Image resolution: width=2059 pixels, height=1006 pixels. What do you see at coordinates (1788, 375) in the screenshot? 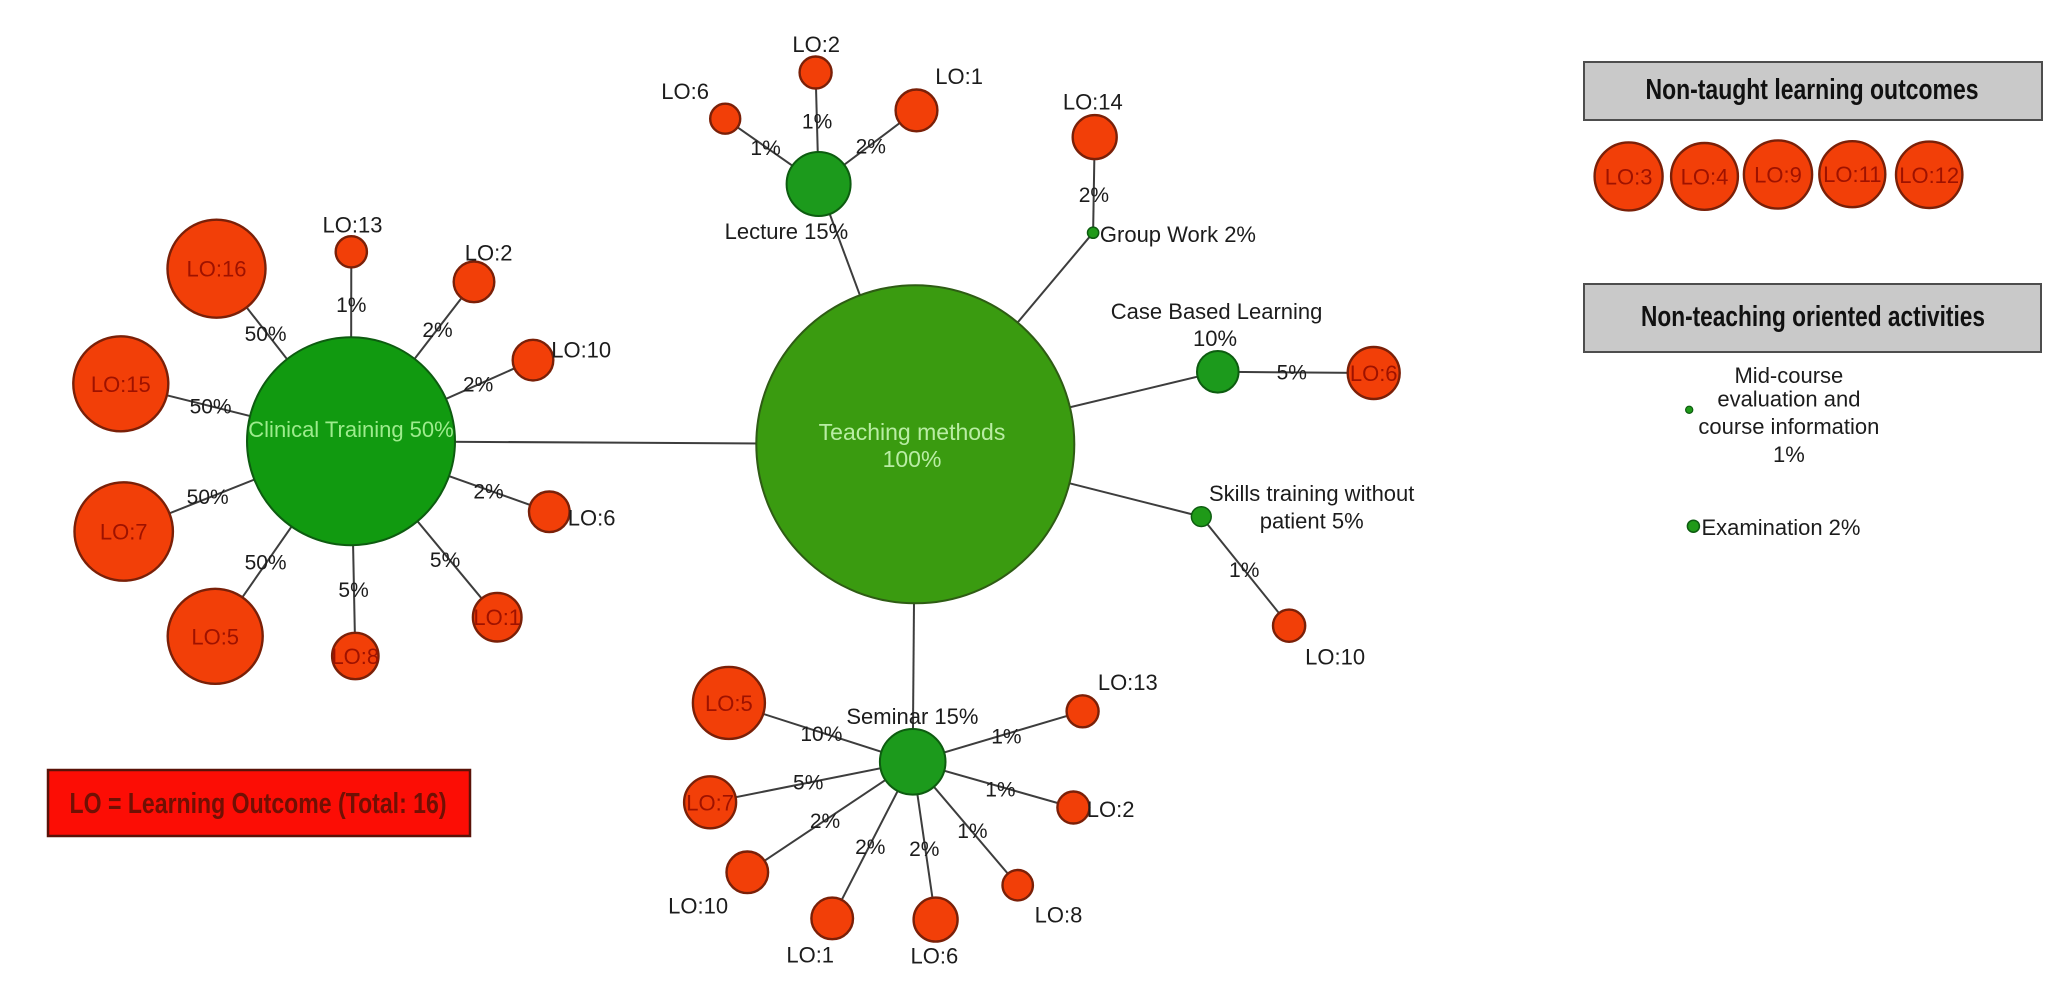
I see `svg-text: Mid-course` at bounding box center [1788, 375].